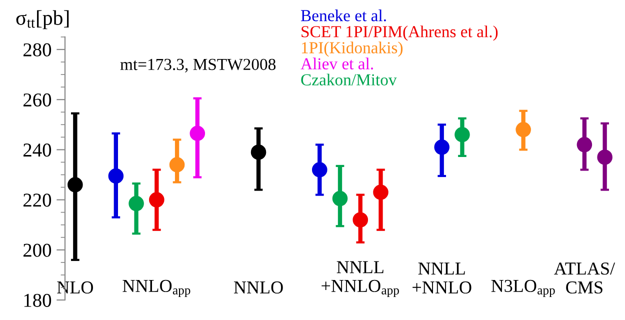  I want to click on y-tick-label: 280, so click(37, 49).